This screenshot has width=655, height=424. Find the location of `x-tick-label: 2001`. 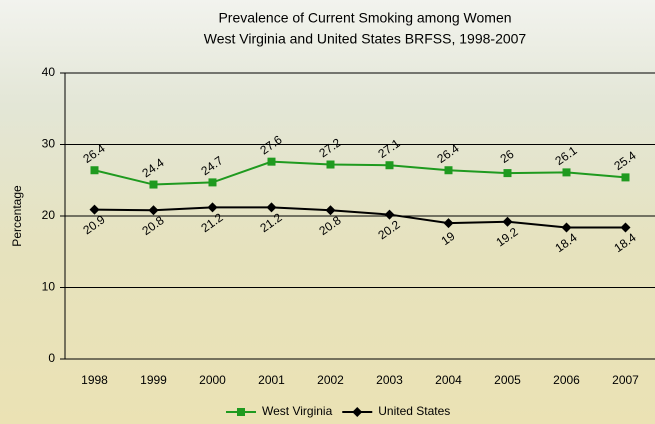

x-tick-label: 2001 is located at coordinates (271, 380).